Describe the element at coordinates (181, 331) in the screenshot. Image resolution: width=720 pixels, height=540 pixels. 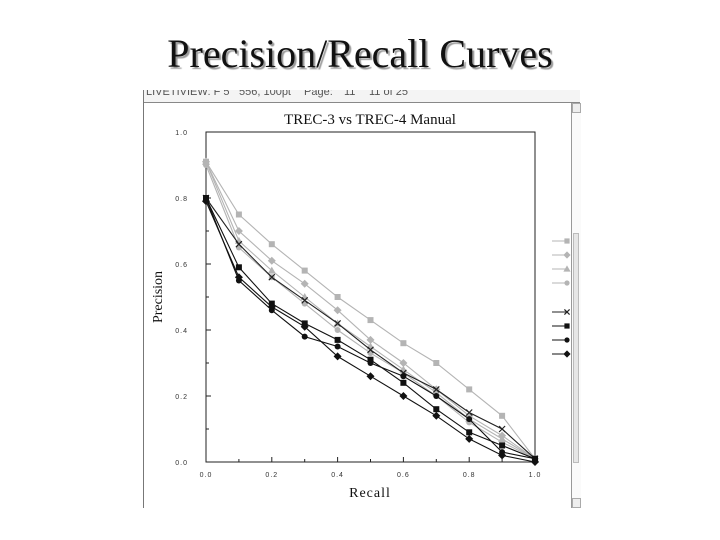
I see `y-tick-label: 0.4` at that location.